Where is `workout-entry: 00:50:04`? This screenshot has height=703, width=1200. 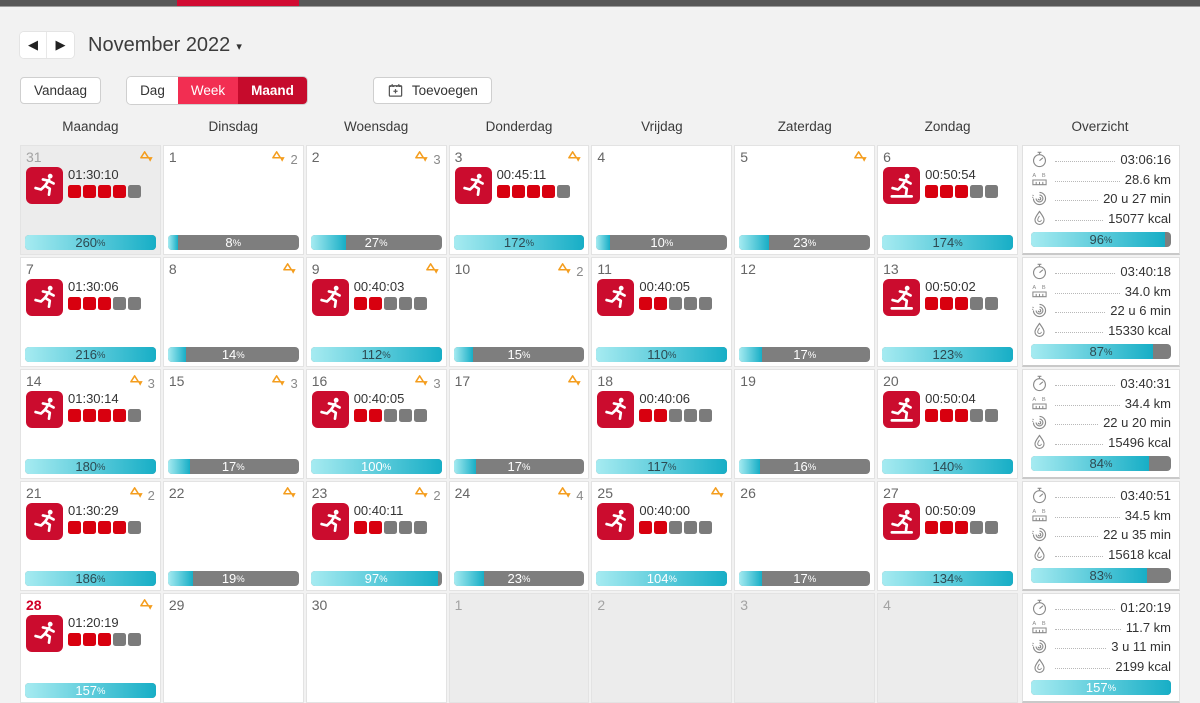
workout-entry: 00:50:04 is located at coordinates (947, 409).